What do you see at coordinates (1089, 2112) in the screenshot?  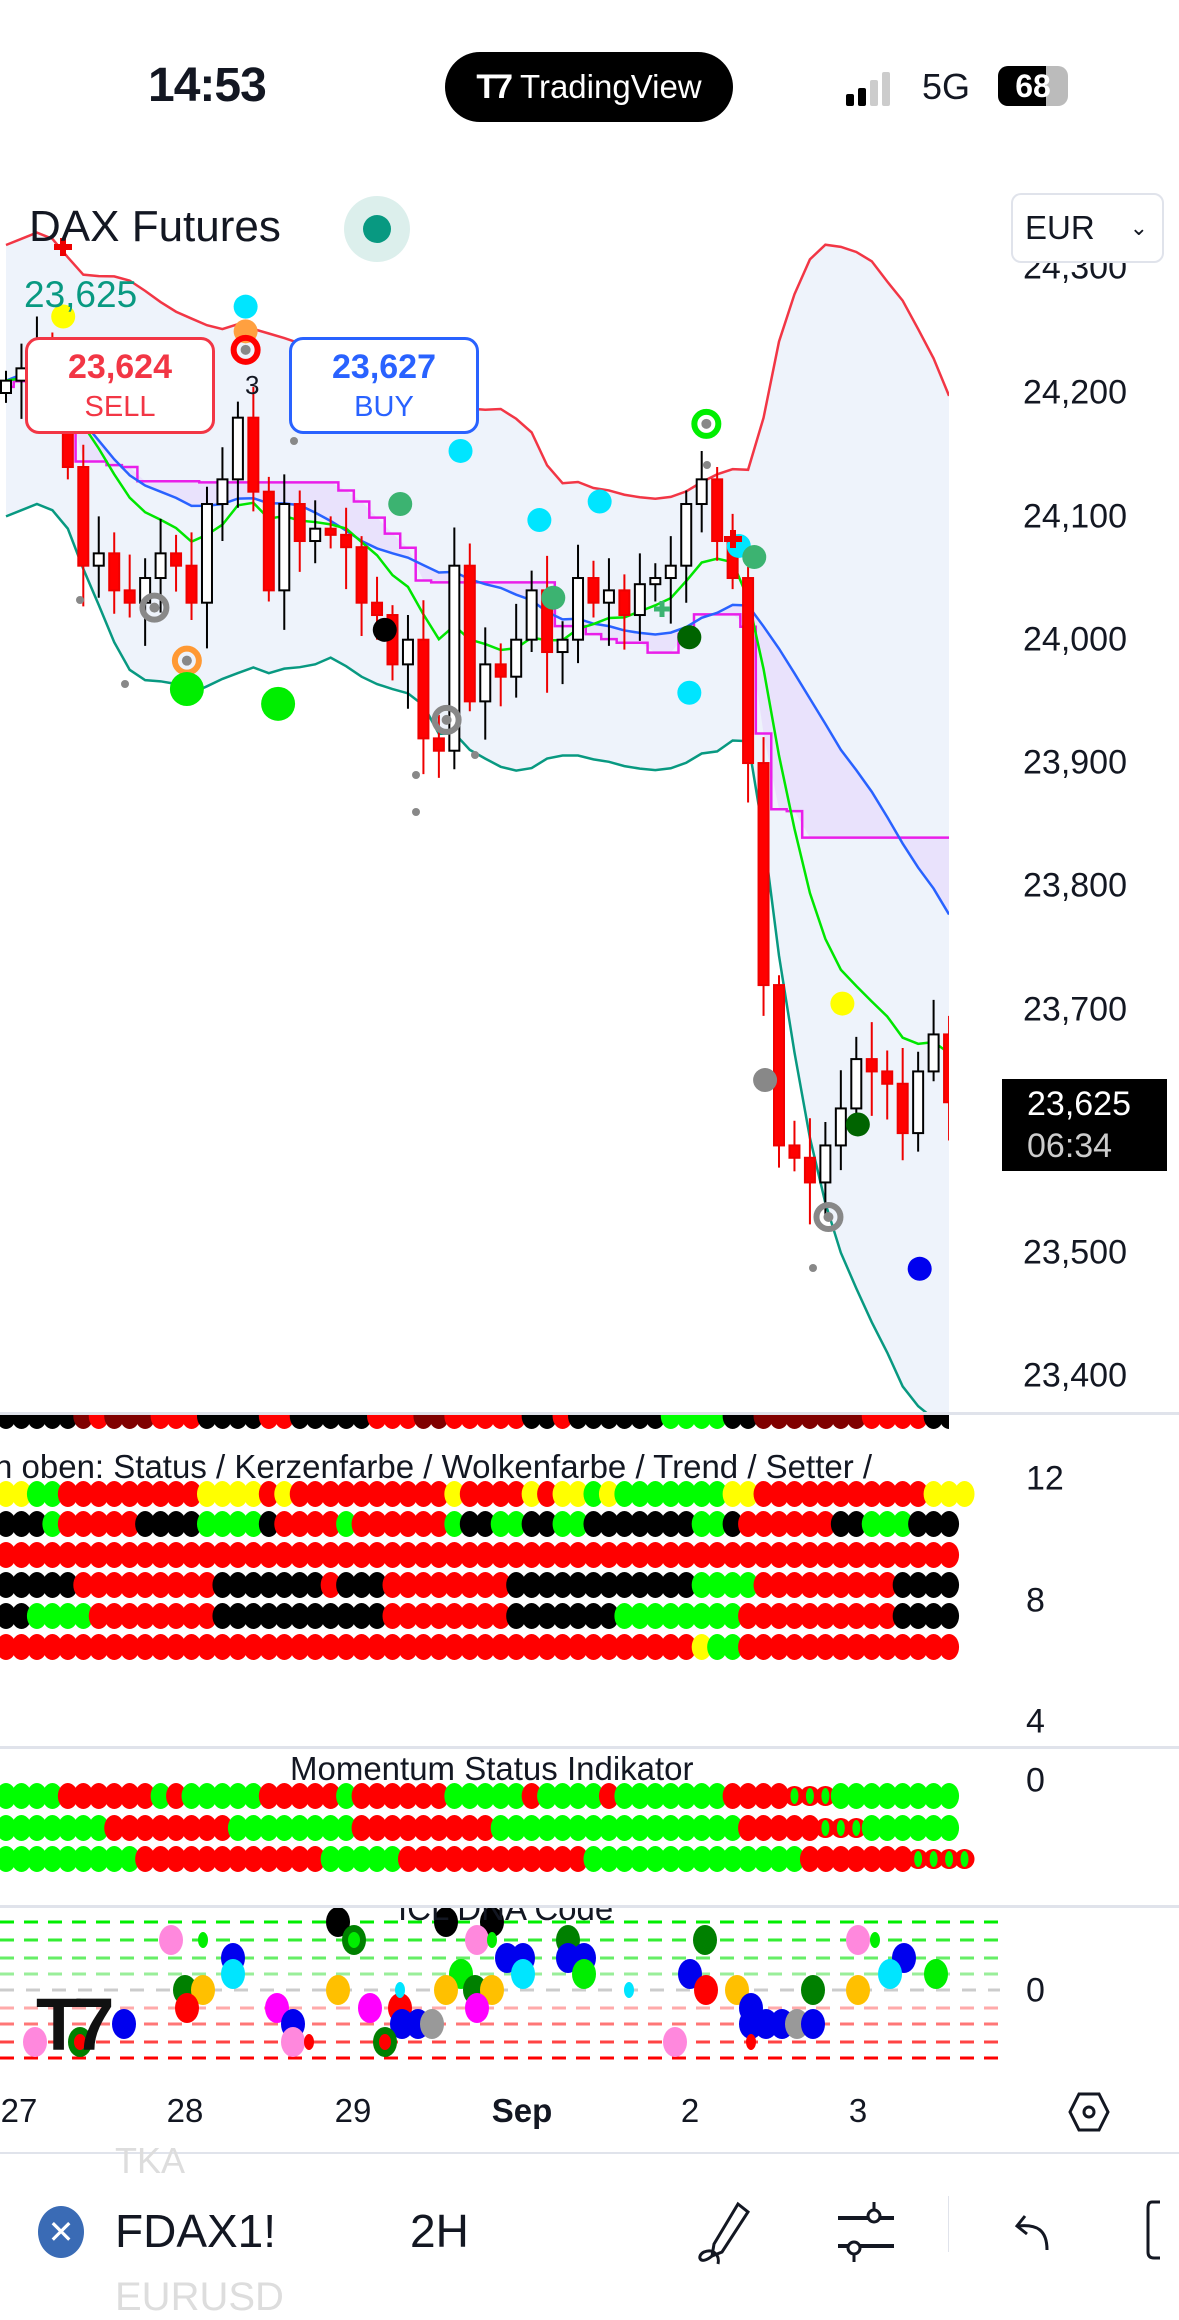 I see `settings-icon` at bounding box center [1089, 2112].